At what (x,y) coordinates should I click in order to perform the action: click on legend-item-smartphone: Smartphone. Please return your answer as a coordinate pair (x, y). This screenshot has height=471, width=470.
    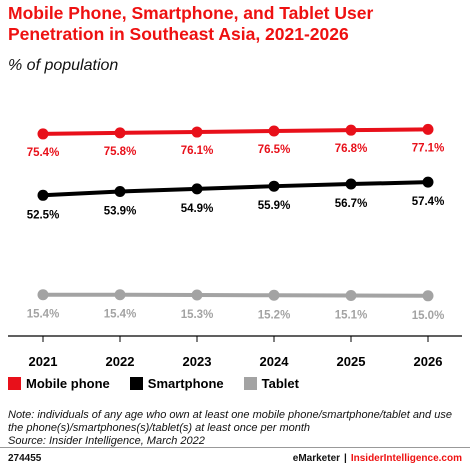
    Looking at the image, I should click on (176, 383).